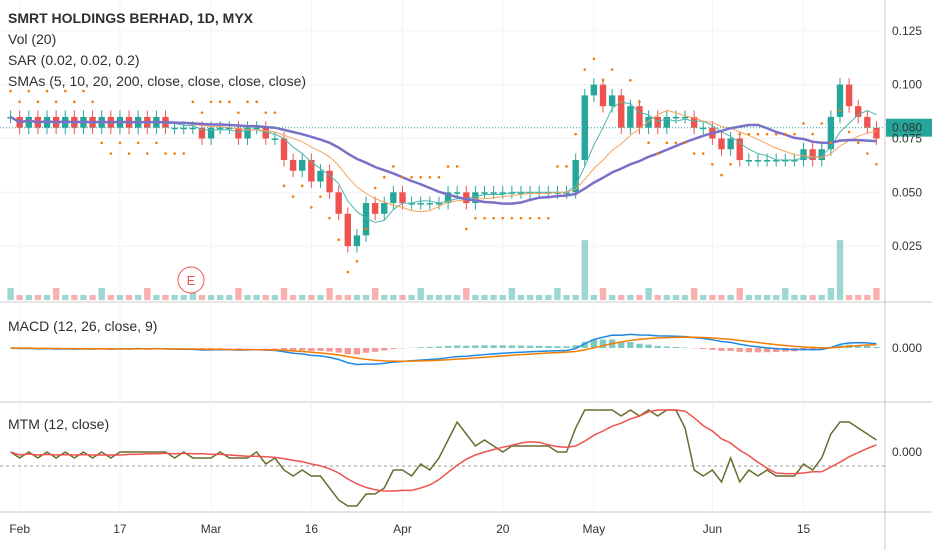 This screenshot has width=932, height=550. Describe the element at coordinates (32, 39) in the screenshot. I see `vol-legend: Vol (20)` at that location.